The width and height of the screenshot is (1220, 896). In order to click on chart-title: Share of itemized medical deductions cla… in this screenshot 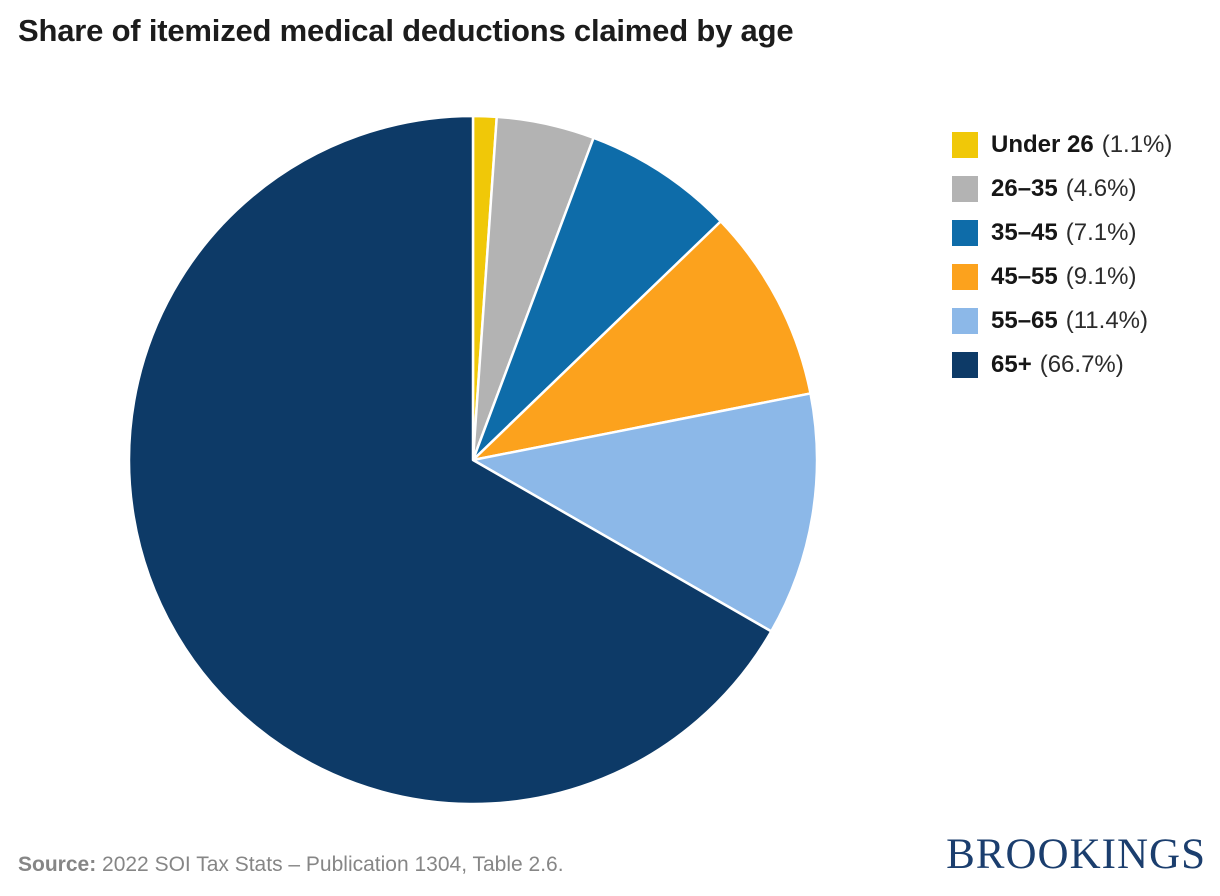, I will do `click(406, 30)`.